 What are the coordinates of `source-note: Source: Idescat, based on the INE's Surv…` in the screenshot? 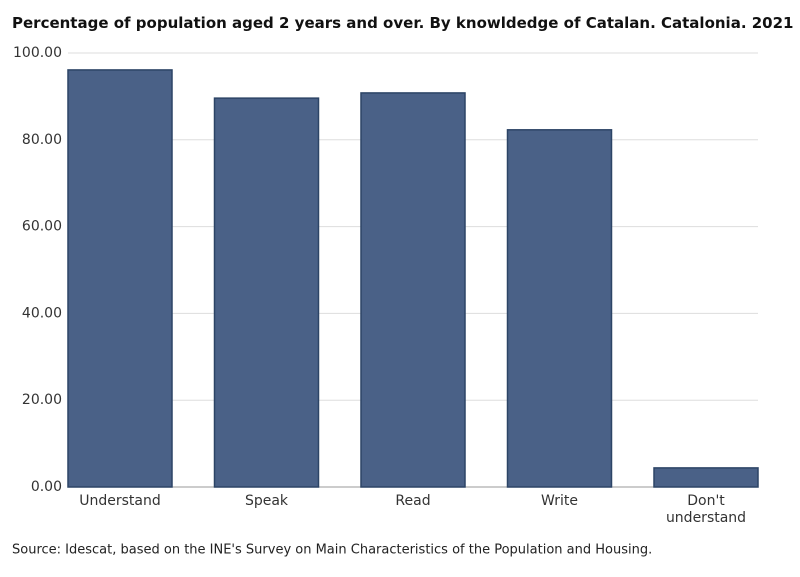 It's located at (332, 550).